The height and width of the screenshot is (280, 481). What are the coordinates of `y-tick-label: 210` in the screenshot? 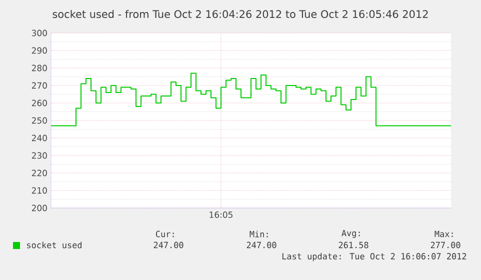 It's located at (39, 190).